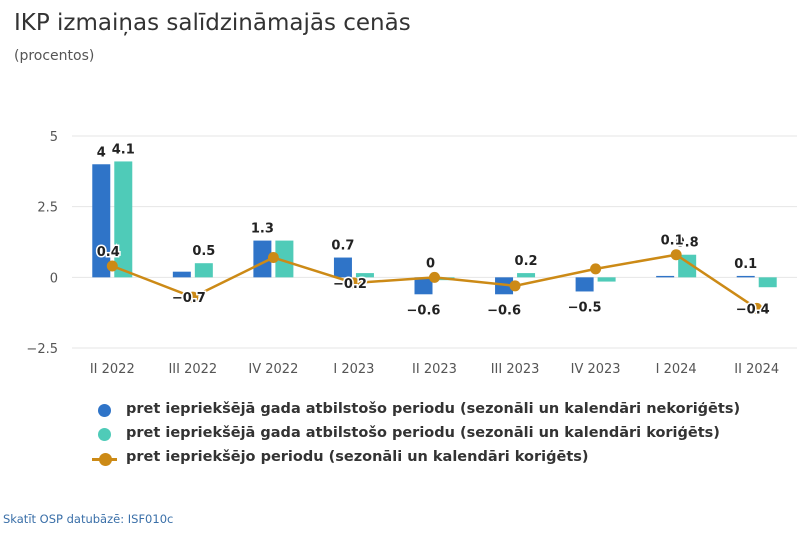  Describe the element at coordinates (342, 246) in the screenshot. I see `data-label: 0.7` at that location.